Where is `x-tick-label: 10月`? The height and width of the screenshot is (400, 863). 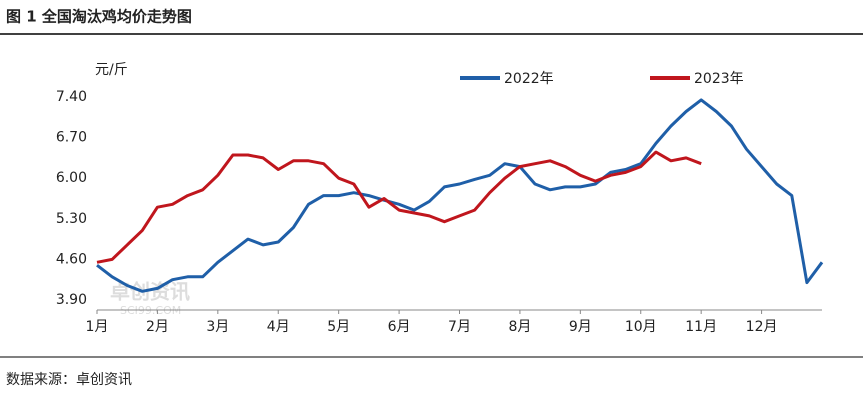
x-tick-label: 10月 is located at coordinates (641, 327).